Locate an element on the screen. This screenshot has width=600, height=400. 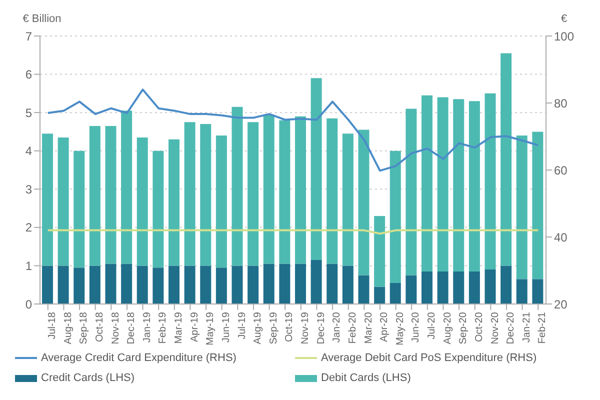
x-tick-label: Oct-19 is located at coordinates (290, 327).